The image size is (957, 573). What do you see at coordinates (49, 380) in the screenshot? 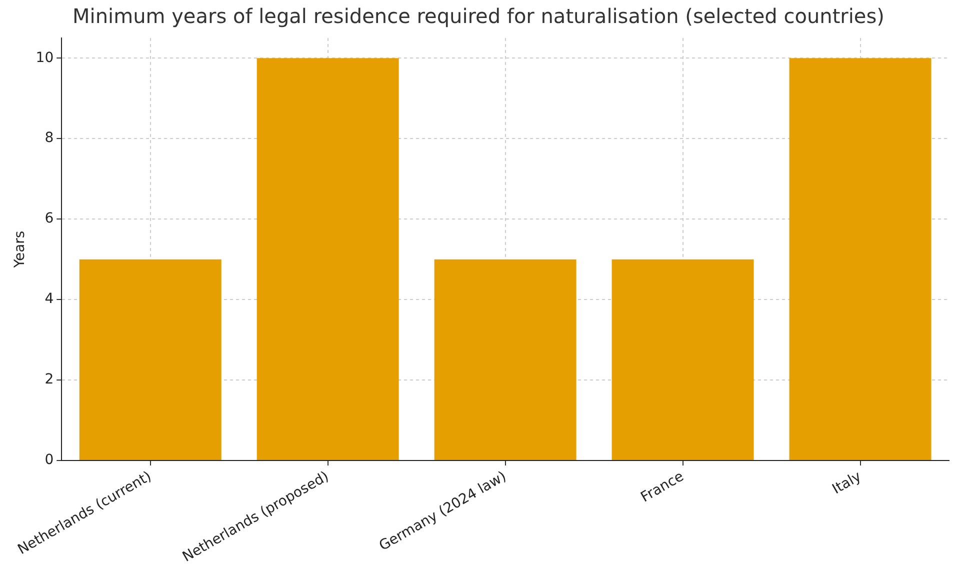
I see `y-tick-label: 2` at bounding box center [49, 380].